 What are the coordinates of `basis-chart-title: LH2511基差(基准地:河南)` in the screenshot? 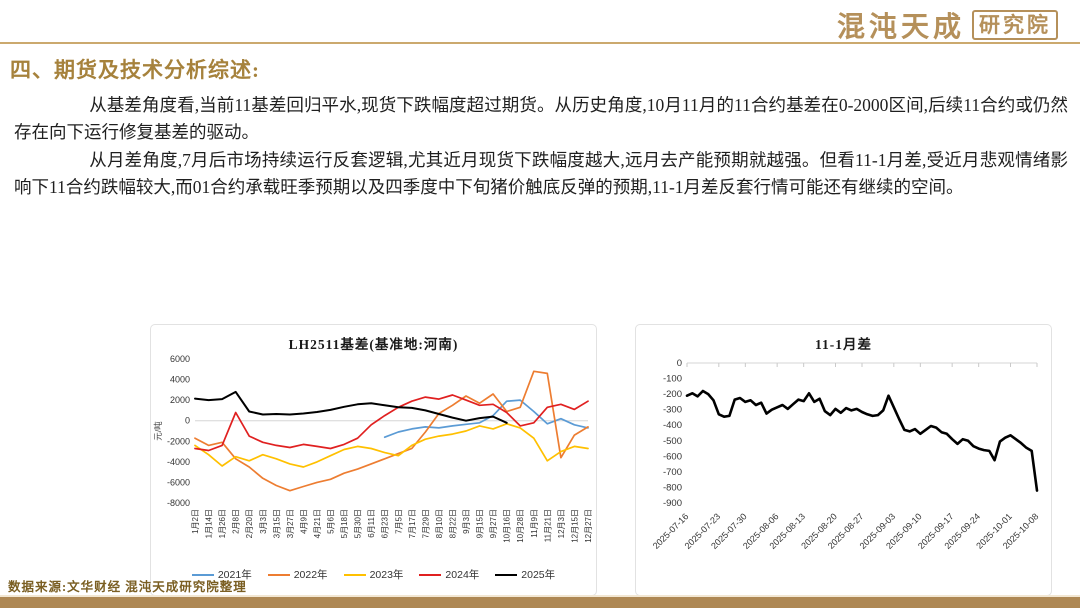 It's located at (373, 344).